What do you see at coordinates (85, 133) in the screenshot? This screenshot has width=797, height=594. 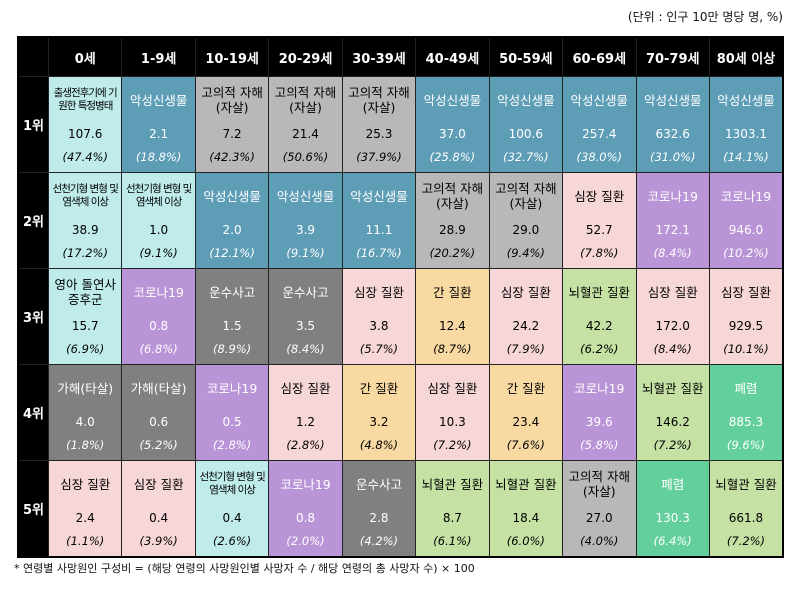 I see `death-rate: 107.6` at bounding box center [85, 133].